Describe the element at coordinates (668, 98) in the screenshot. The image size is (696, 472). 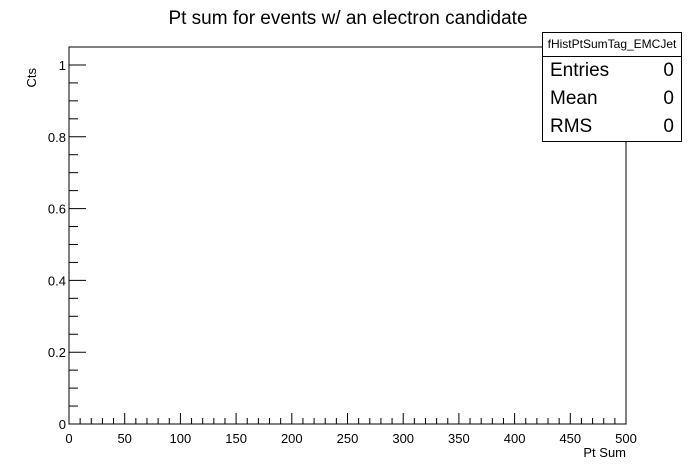
I see `mean-value: 0` at that location.